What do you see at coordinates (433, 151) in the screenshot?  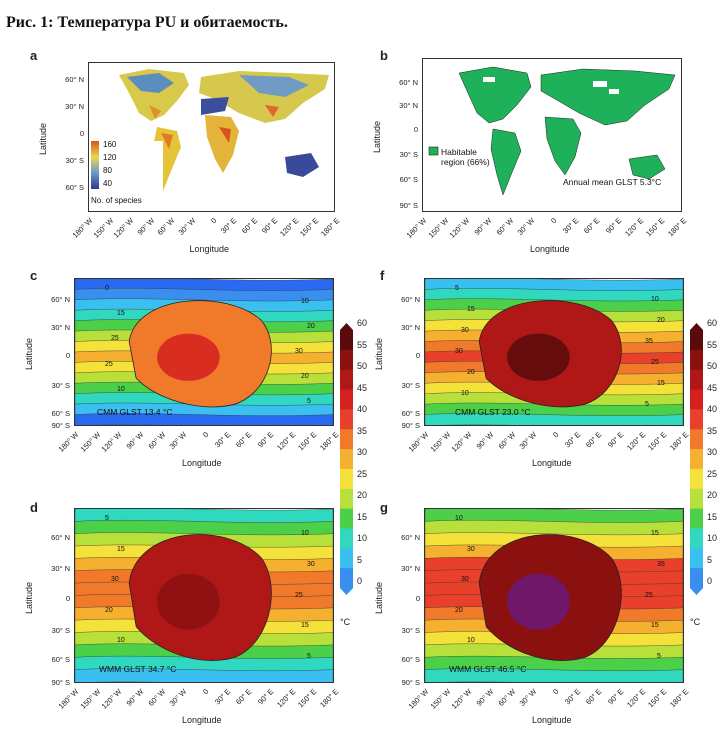 I see `habitable-swatch` at bounding box center [433, 151].